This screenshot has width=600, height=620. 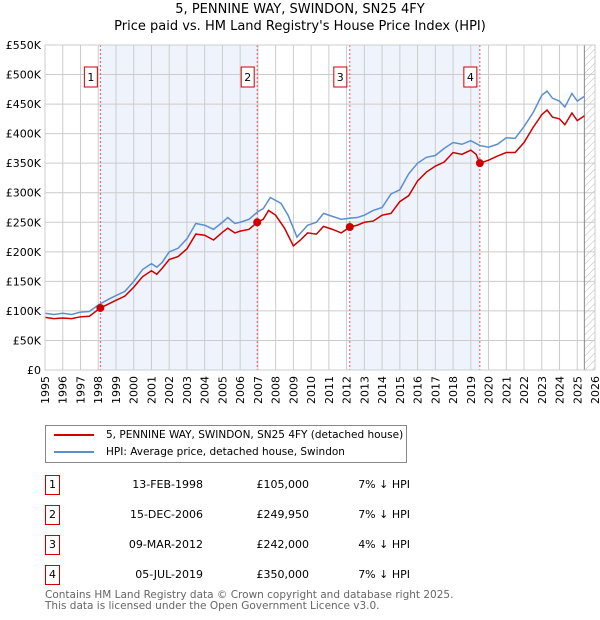 What do you see at coordinates (594, 390) in the screenshot?
I see `x-tick-label: 2026` at bounding box center [594, 390].